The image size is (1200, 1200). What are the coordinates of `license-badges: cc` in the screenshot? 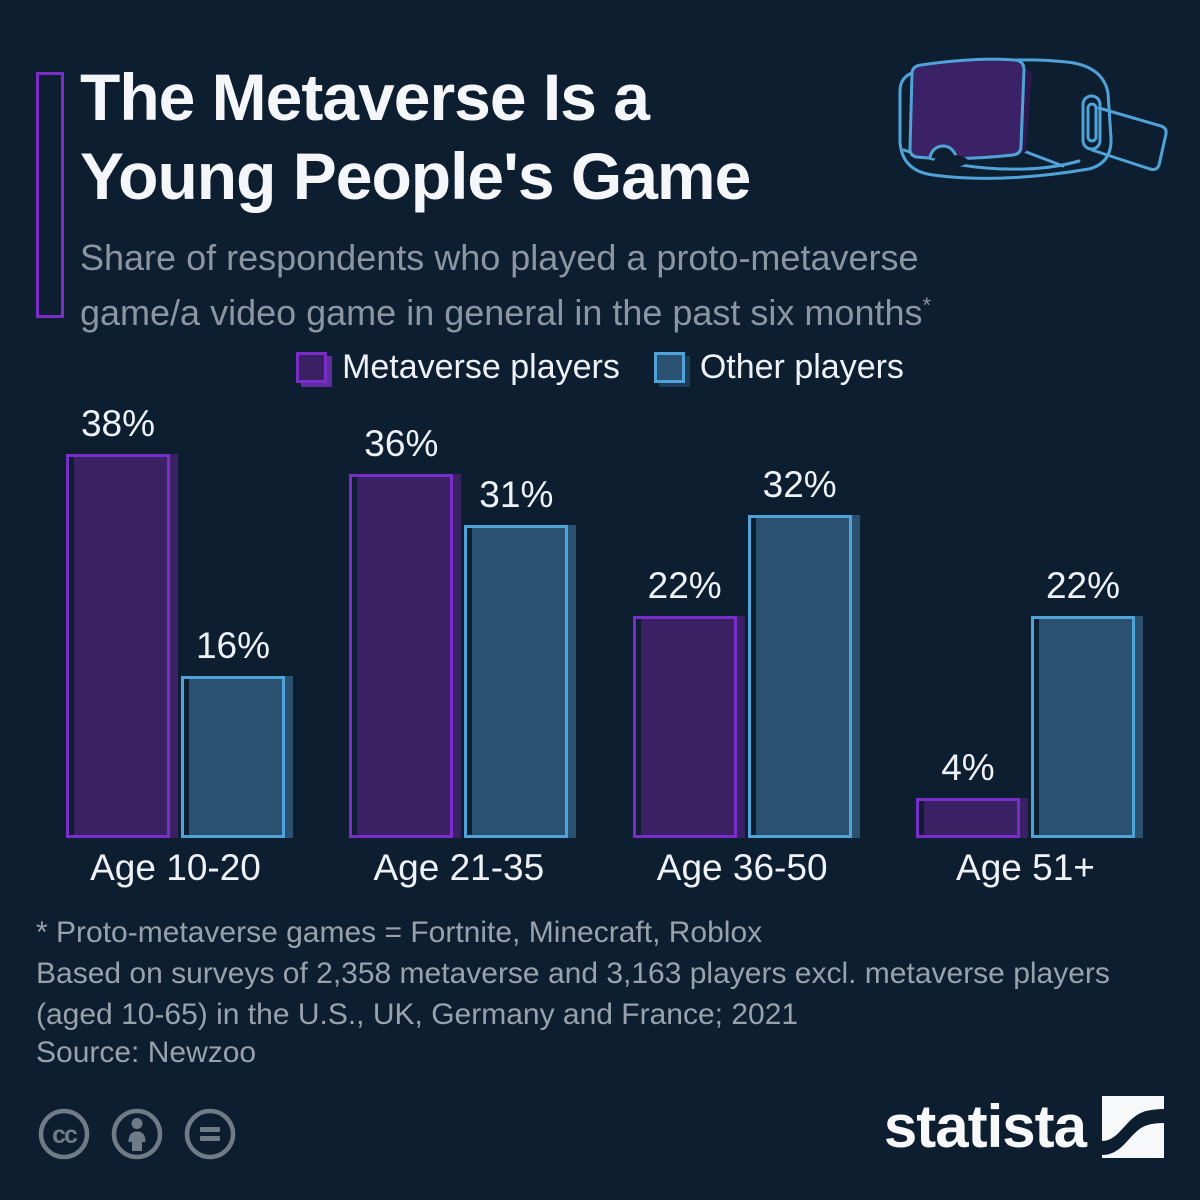 It's located at (137, 1134).